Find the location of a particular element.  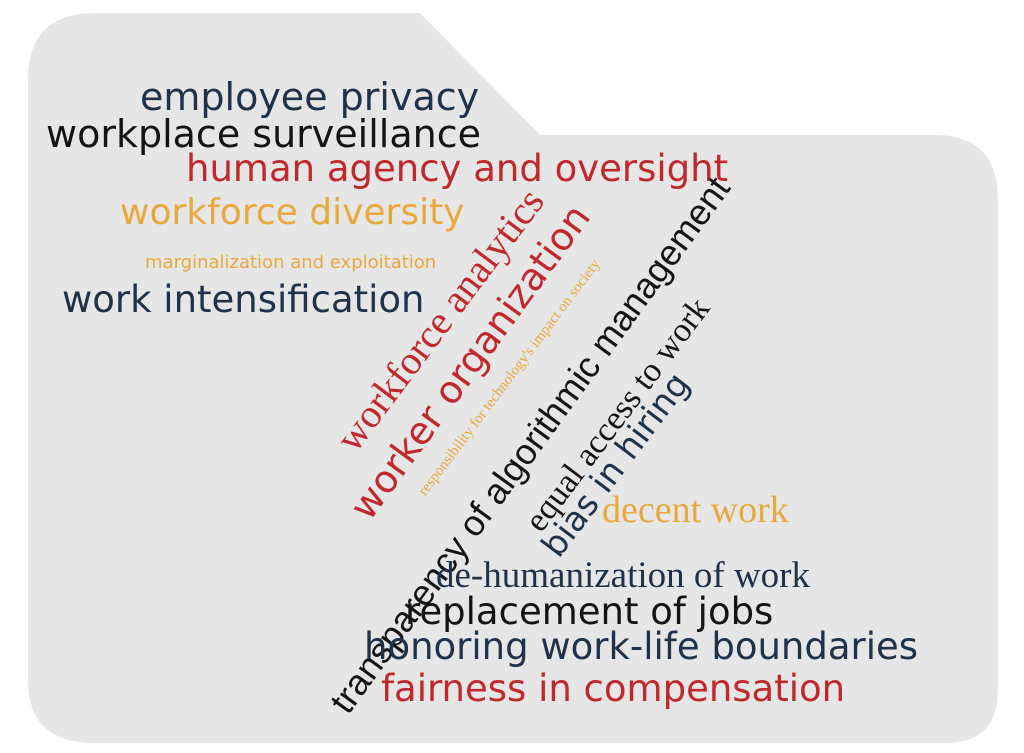

word-marginalization-and-exploitation: marginalization and exploitation is located at coordinates (291, 262).